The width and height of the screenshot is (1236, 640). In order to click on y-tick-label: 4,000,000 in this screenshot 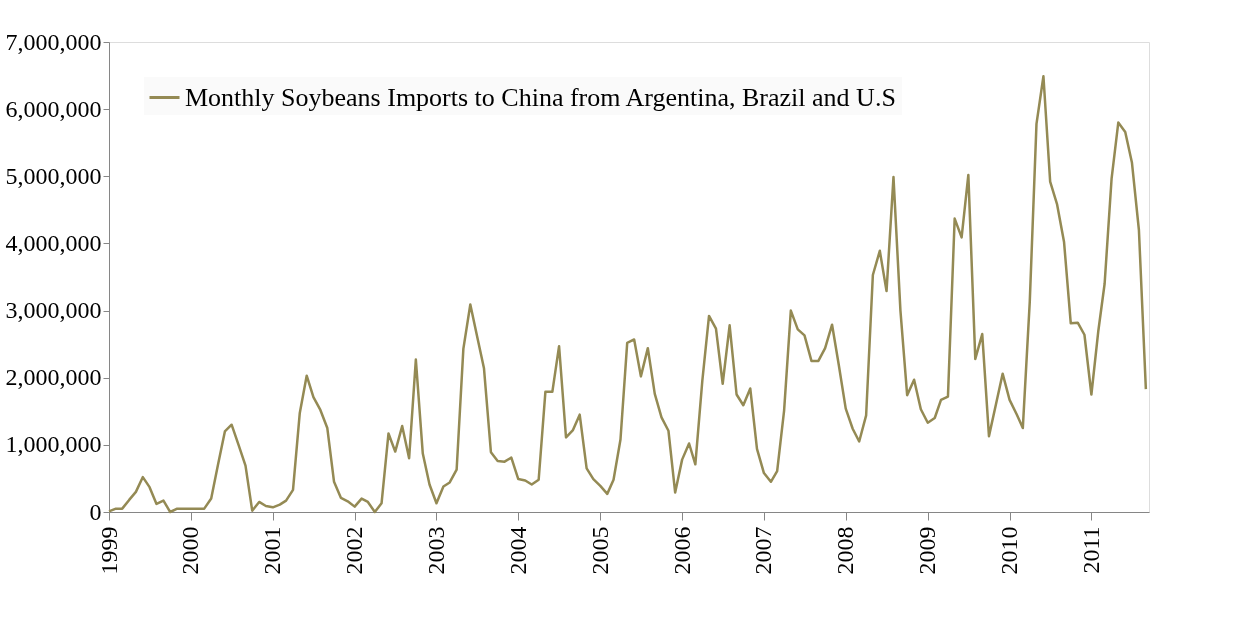, I will do `click(53, 242)`.